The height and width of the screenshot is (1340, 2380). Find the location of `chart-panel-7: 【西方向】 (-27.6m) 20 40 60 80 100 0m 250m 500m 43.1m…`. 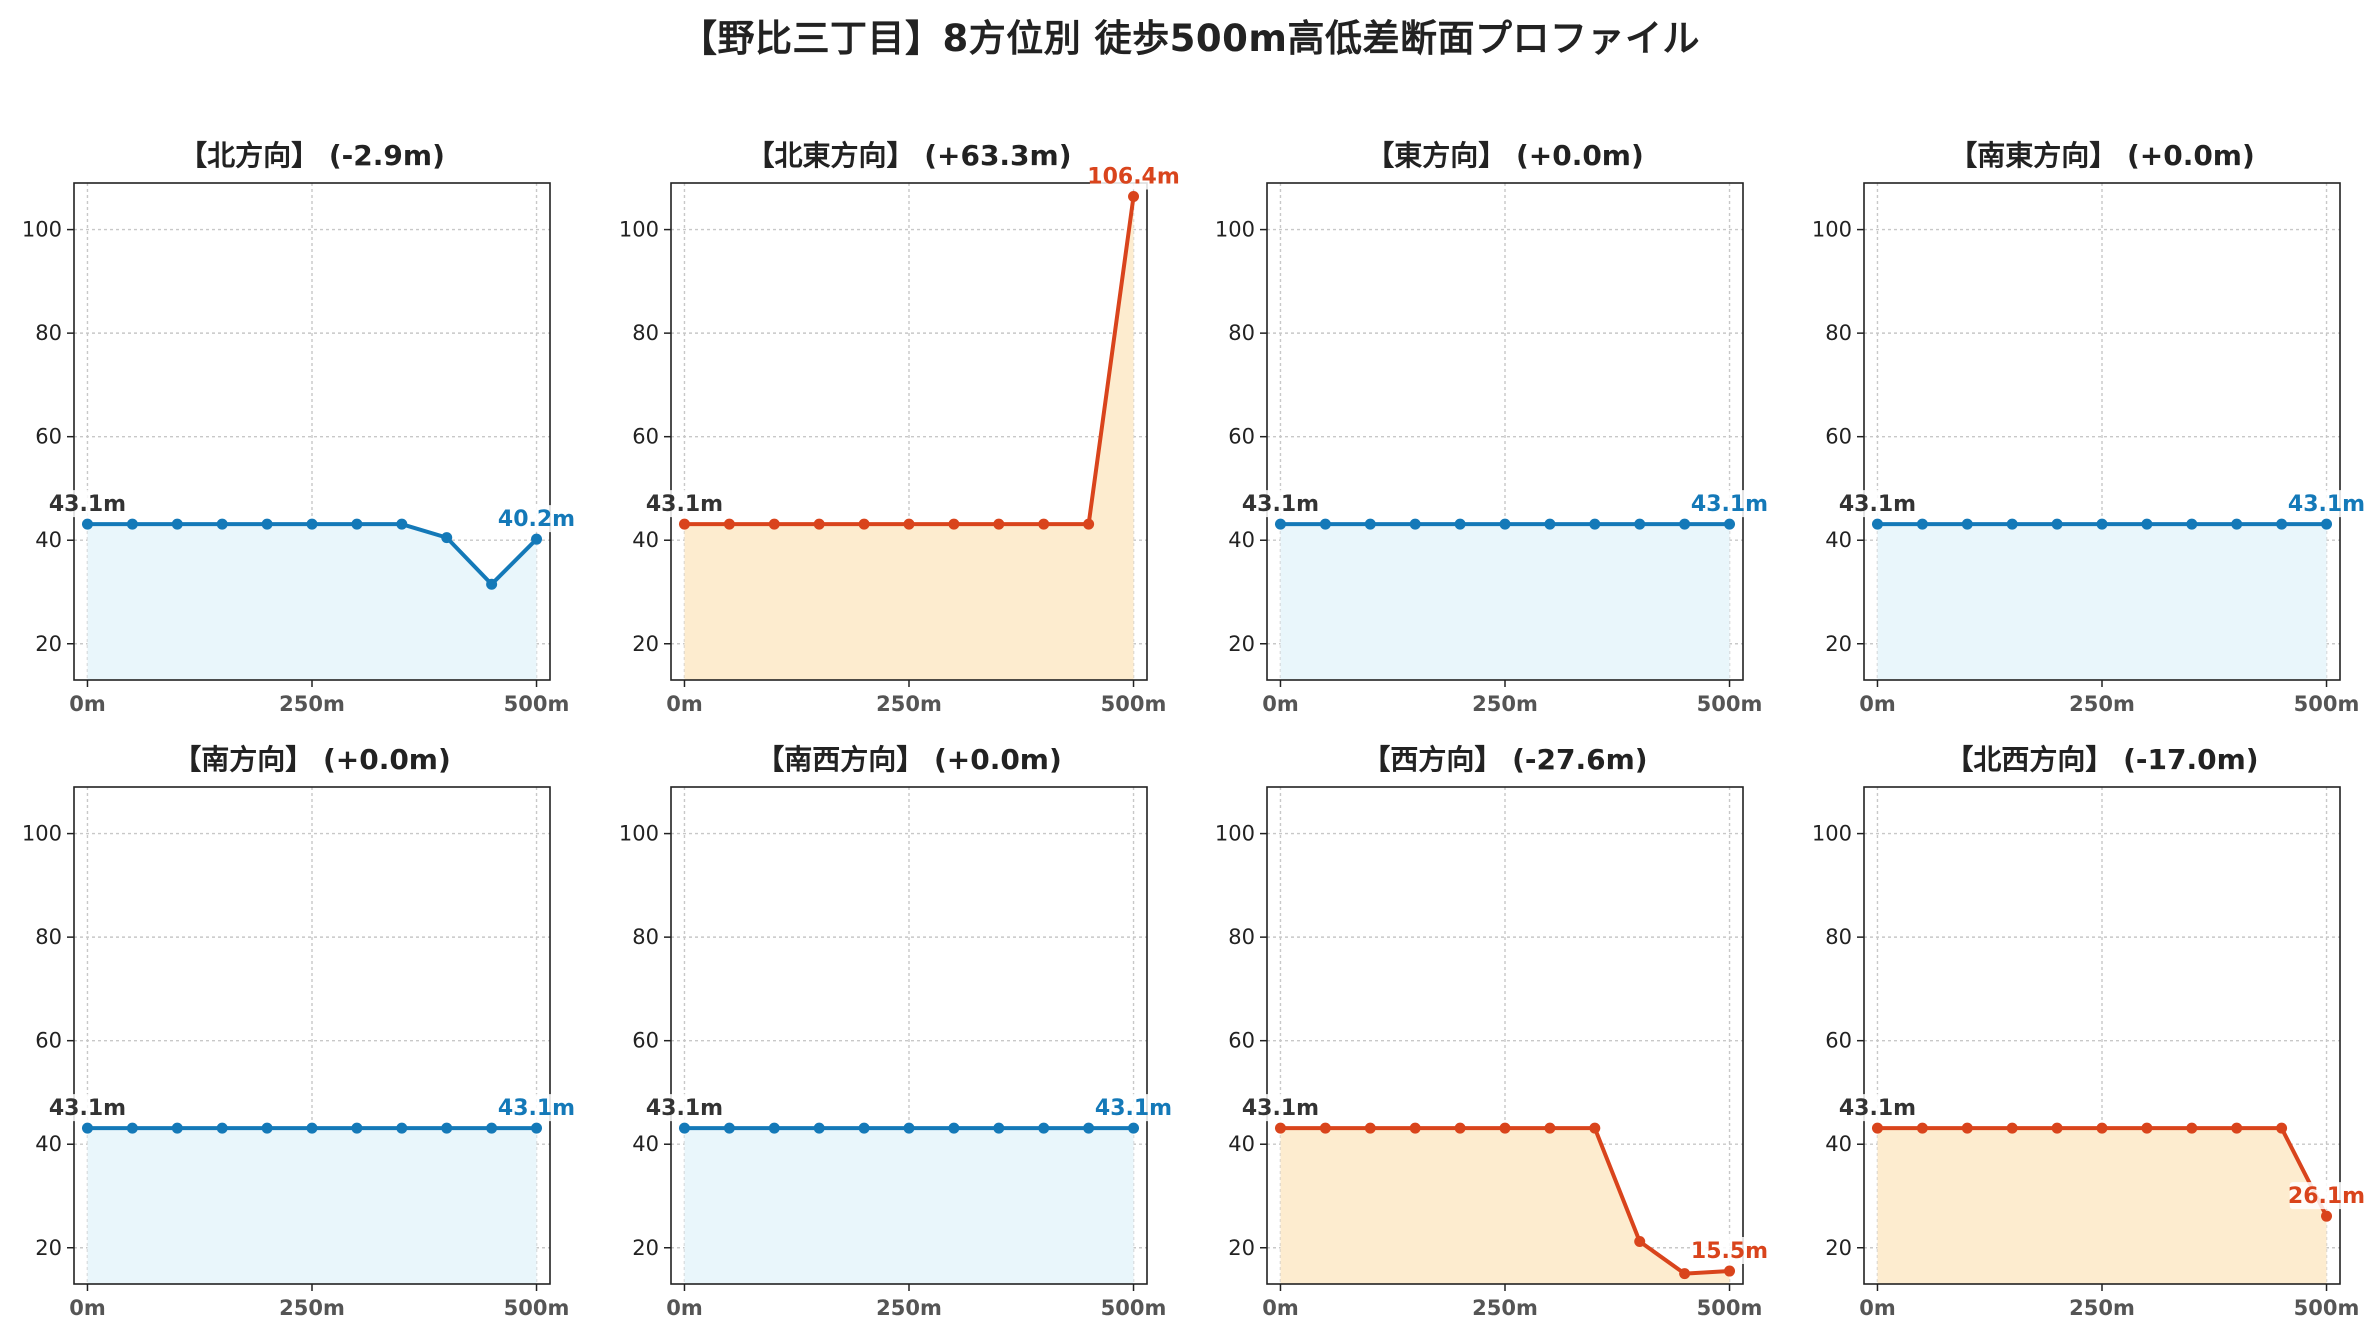

chart-panel-7: 【西方向】 (-27.6m) 20 40 60 80 100 0m 250m 500m 43.1m… is located at coordinates (1491, 1031).